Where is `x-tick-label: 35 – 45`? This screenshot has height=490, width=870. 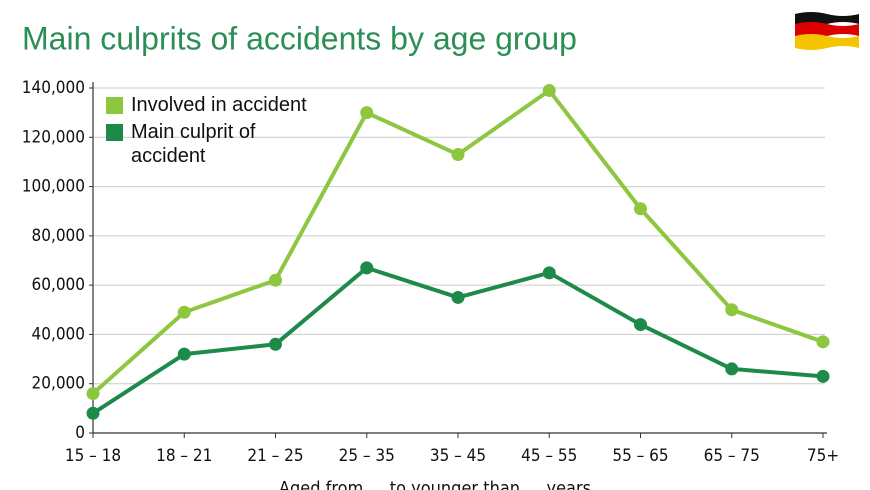 x-tick-label: 35 – 45 is located at coordinates (458, 456).